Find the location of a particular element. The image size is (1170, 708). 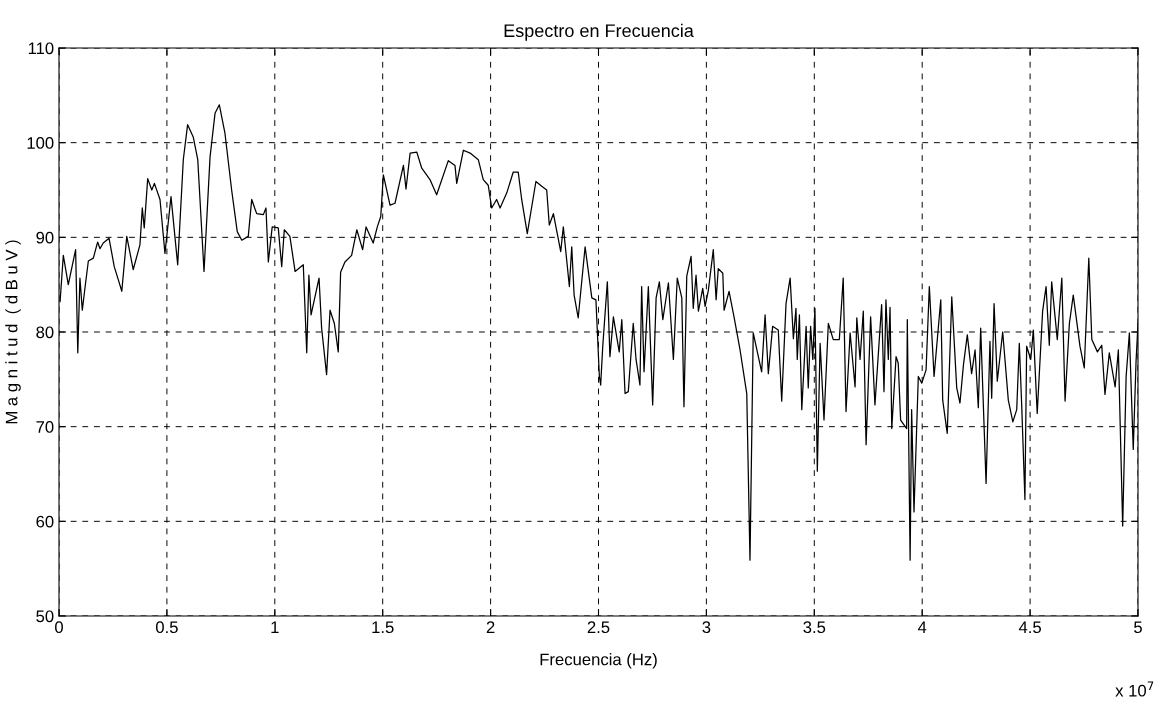

y-axis-title: M a g n i t u d ( d B u V ) is located at coordinates (13, 332).